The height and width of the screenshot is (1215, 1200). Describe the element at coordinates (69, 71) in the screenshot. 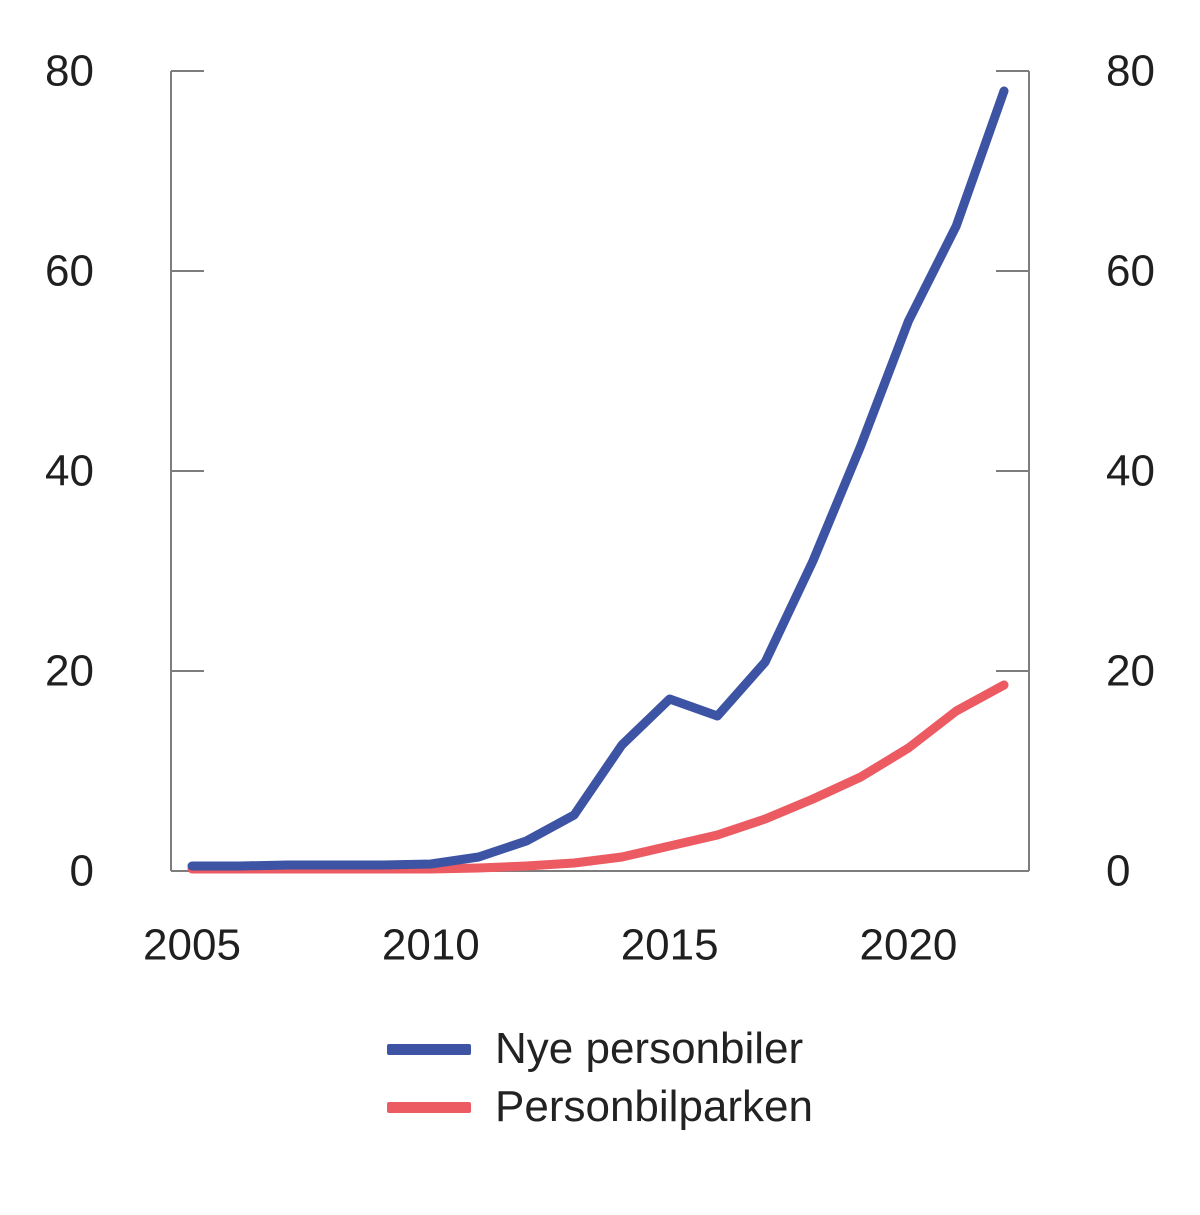

I see `y-tick-label-left-80: 80` at that location.